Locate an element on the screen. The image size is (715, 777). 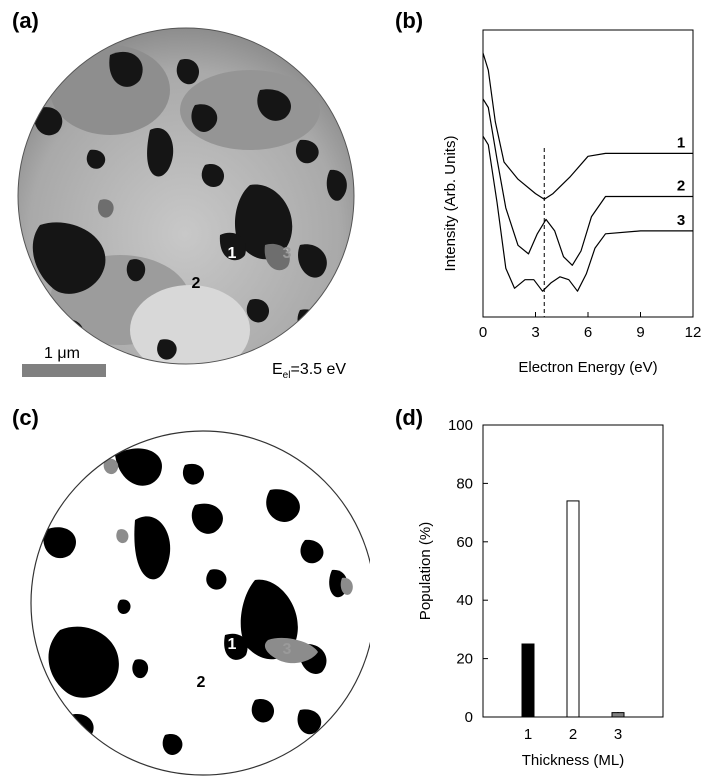
chart-b-series-3-line is located at coordinates (587, 213).